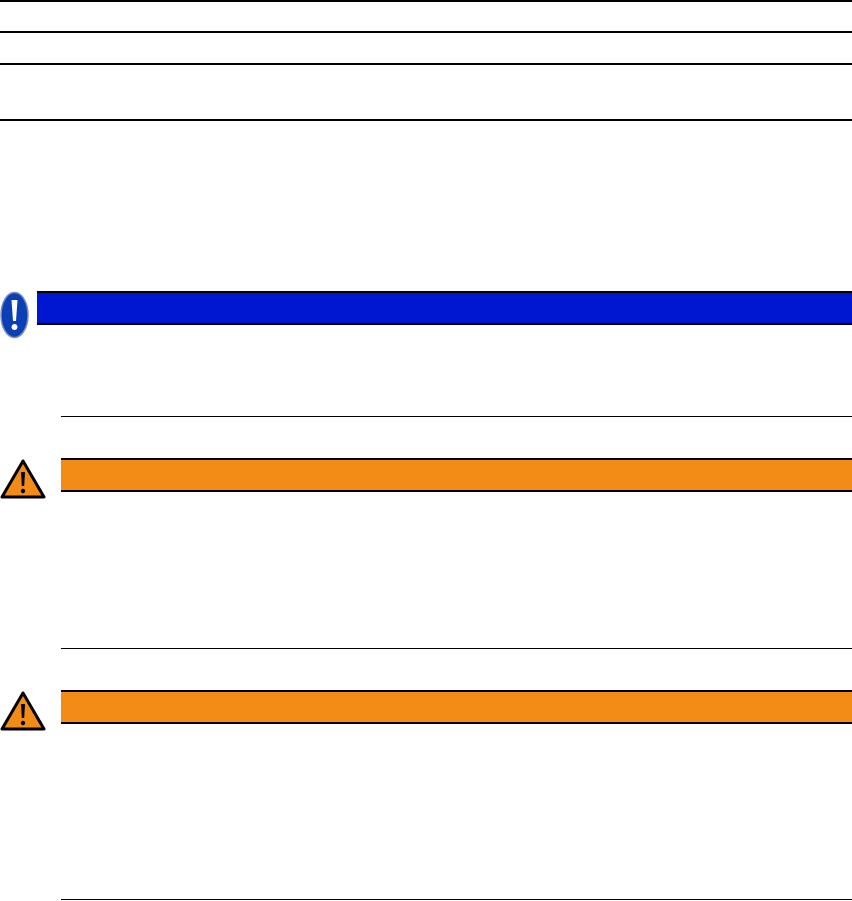 The width and height of the screenshot is (852, 901). What do you see at coordinates (456, 416) in the screenshot?
I see `notice-end-rule` at bounding box center [456, 416].